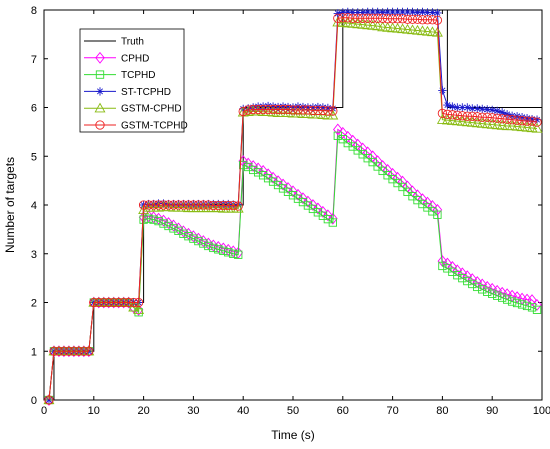  What do you see at coordinates (34, 304) in the screenshot?
I see `y-tick-label: 2` at bounding box center [34, 304].